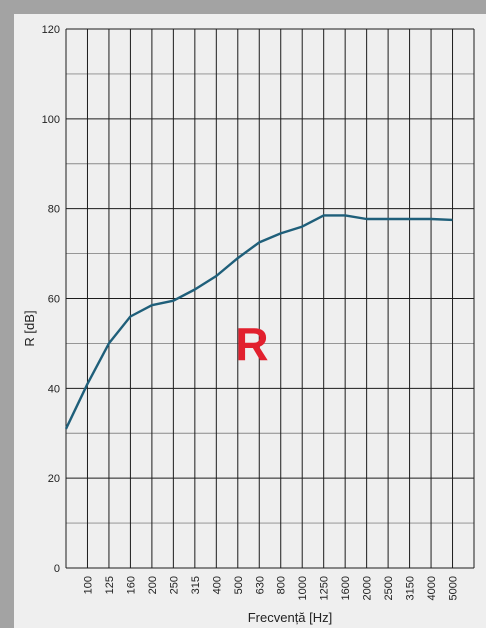  I want to click on x-tick-label: 1250, so click(325, 588).